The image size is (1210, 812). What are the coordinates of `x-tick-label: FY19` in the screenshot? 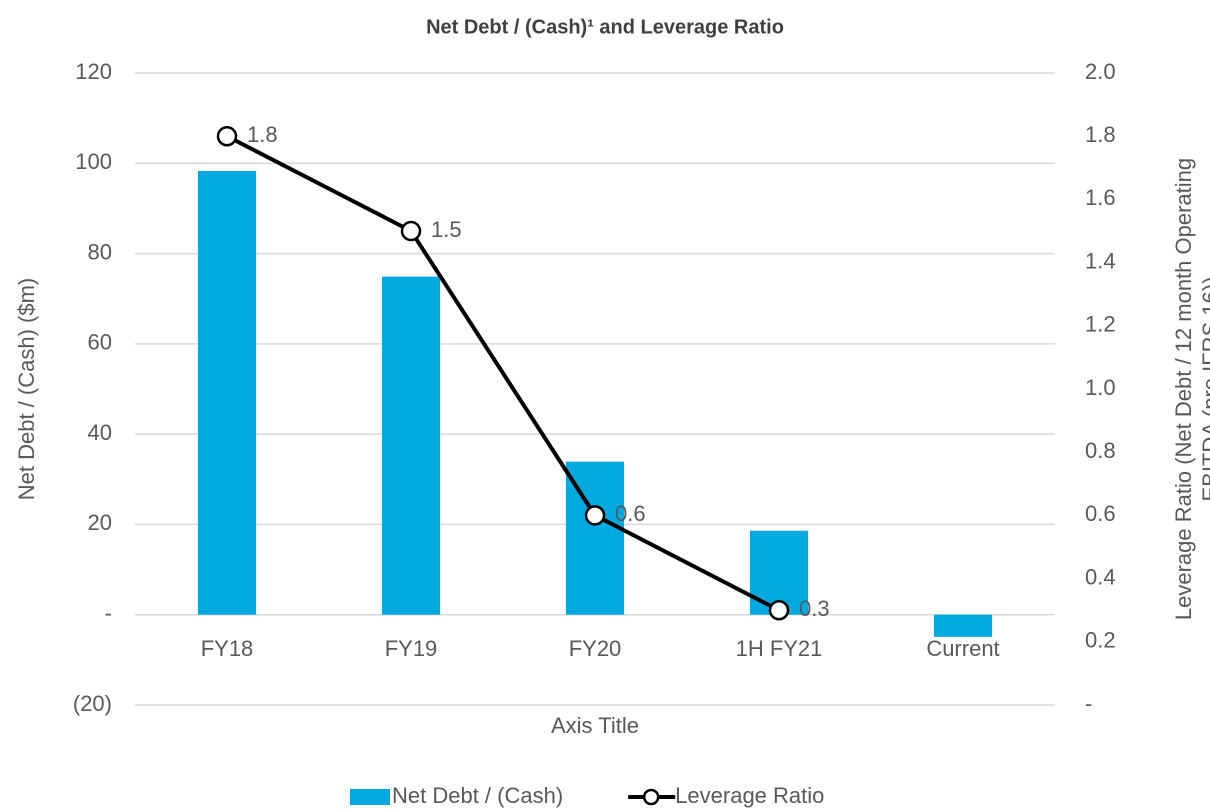 It's located at (411, 648).